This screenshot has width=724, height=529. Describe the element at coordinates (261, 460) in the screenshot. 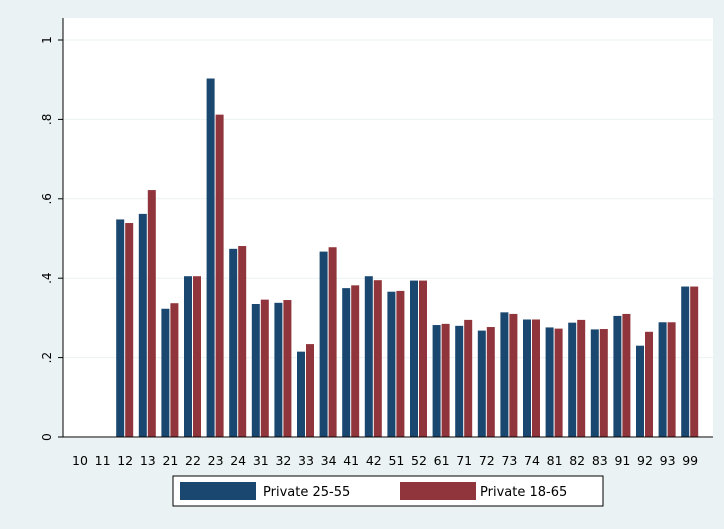

I see `x-tick-label: 31` at that location.